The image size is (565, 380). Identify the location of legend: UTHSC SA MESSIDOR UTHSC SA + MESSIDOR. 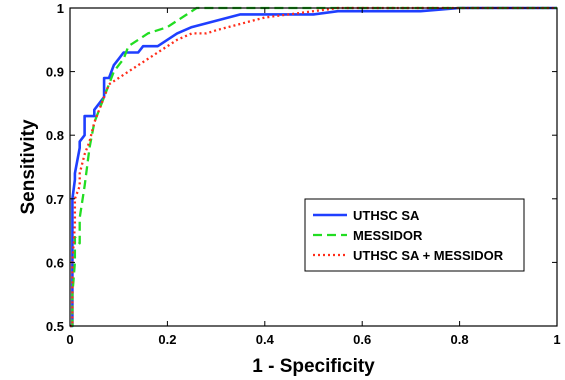
(414, 235).